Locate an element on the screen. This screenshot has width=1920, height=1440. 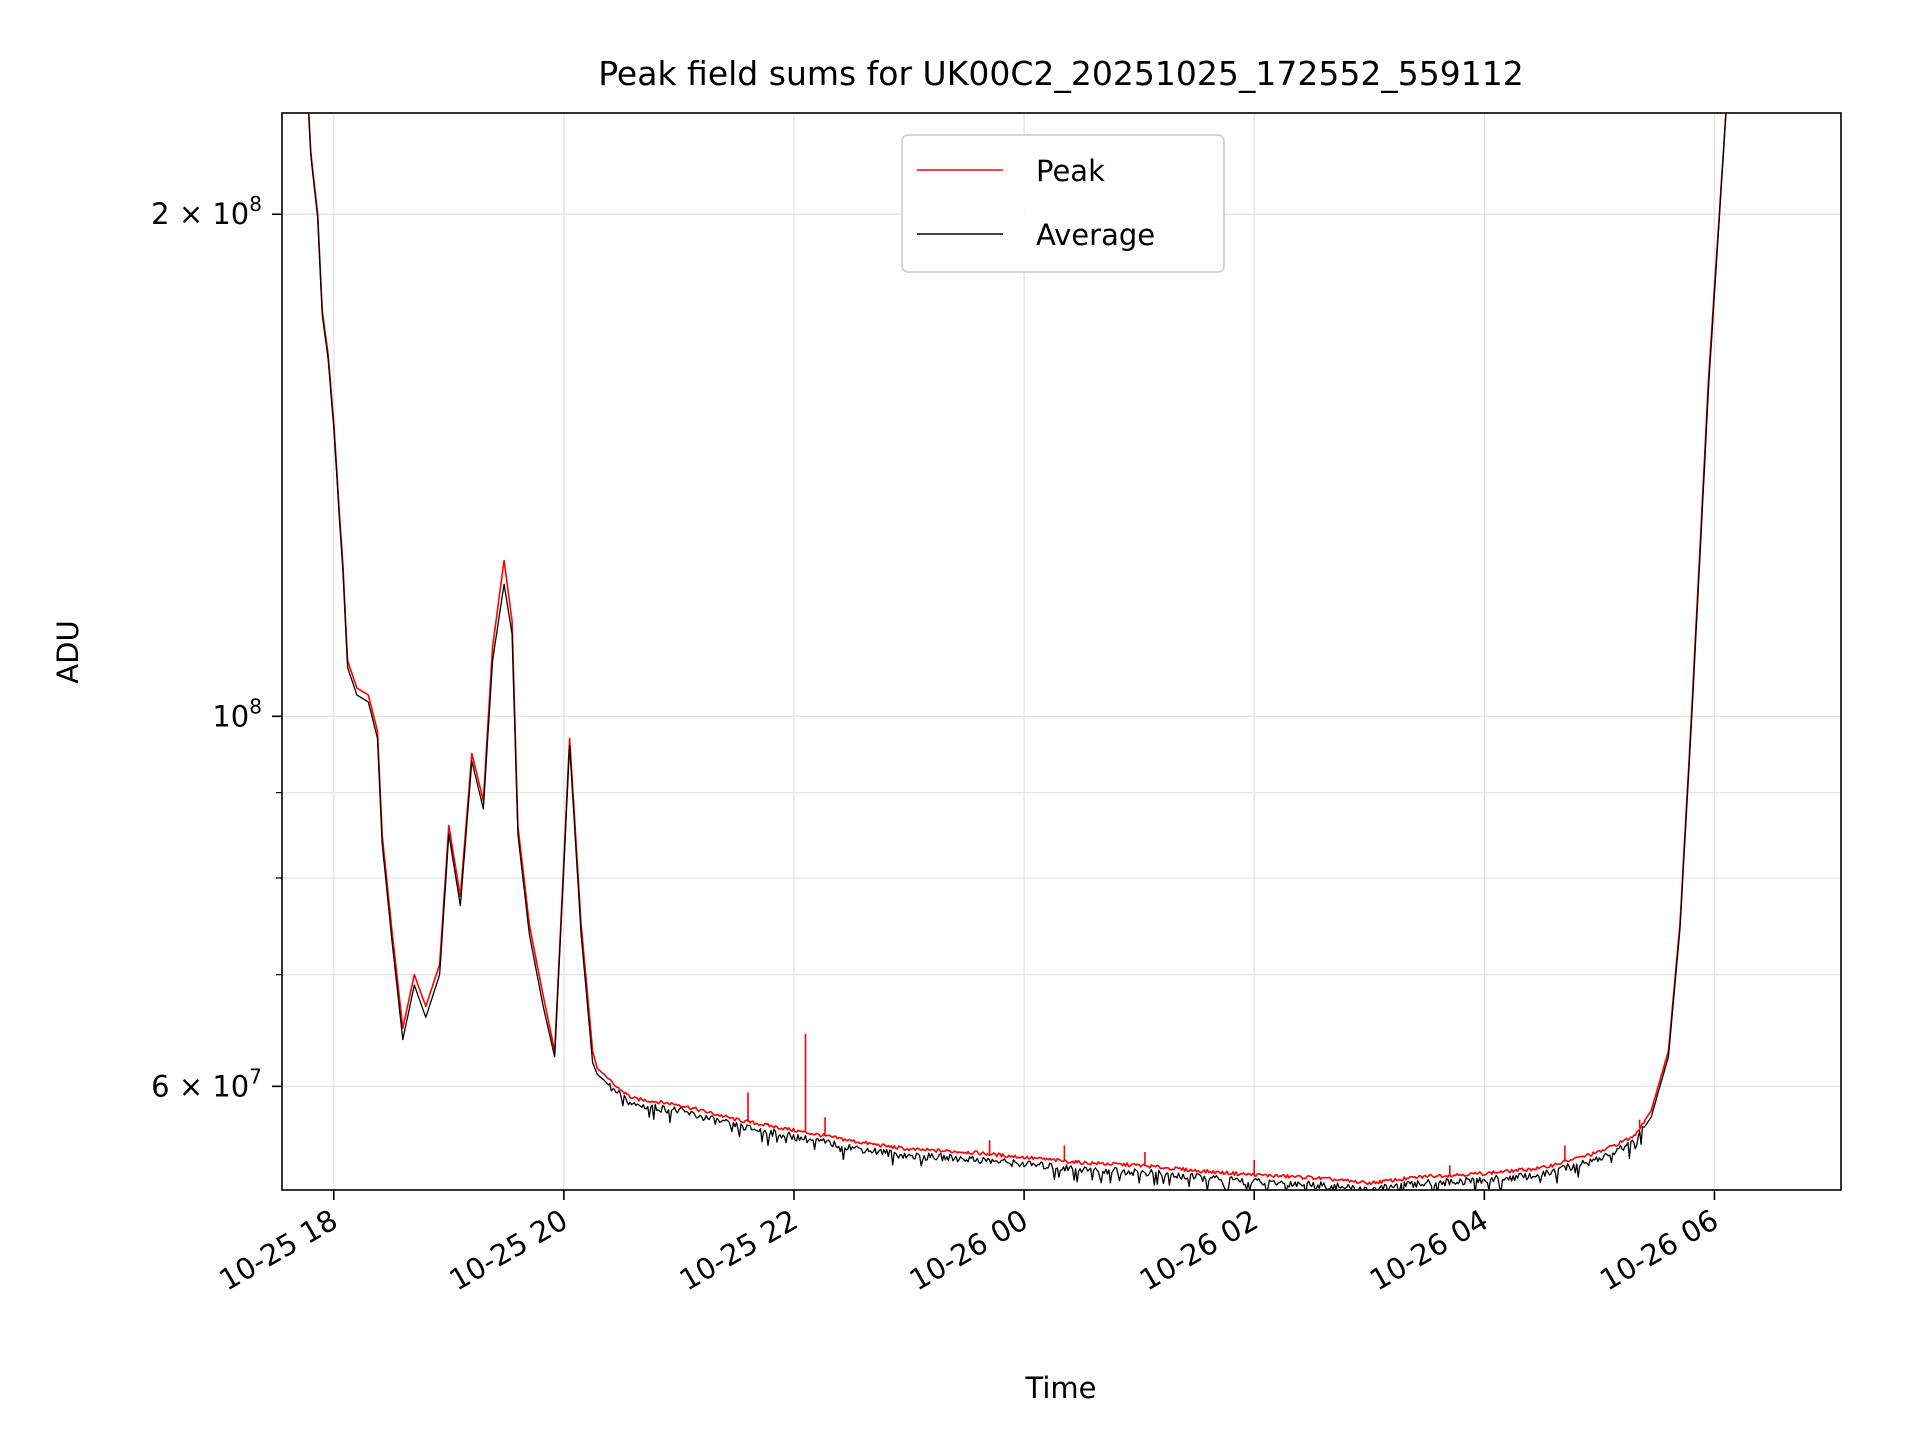
y-tick-label: 6 × 107 is located at coordinates (206, 1083).